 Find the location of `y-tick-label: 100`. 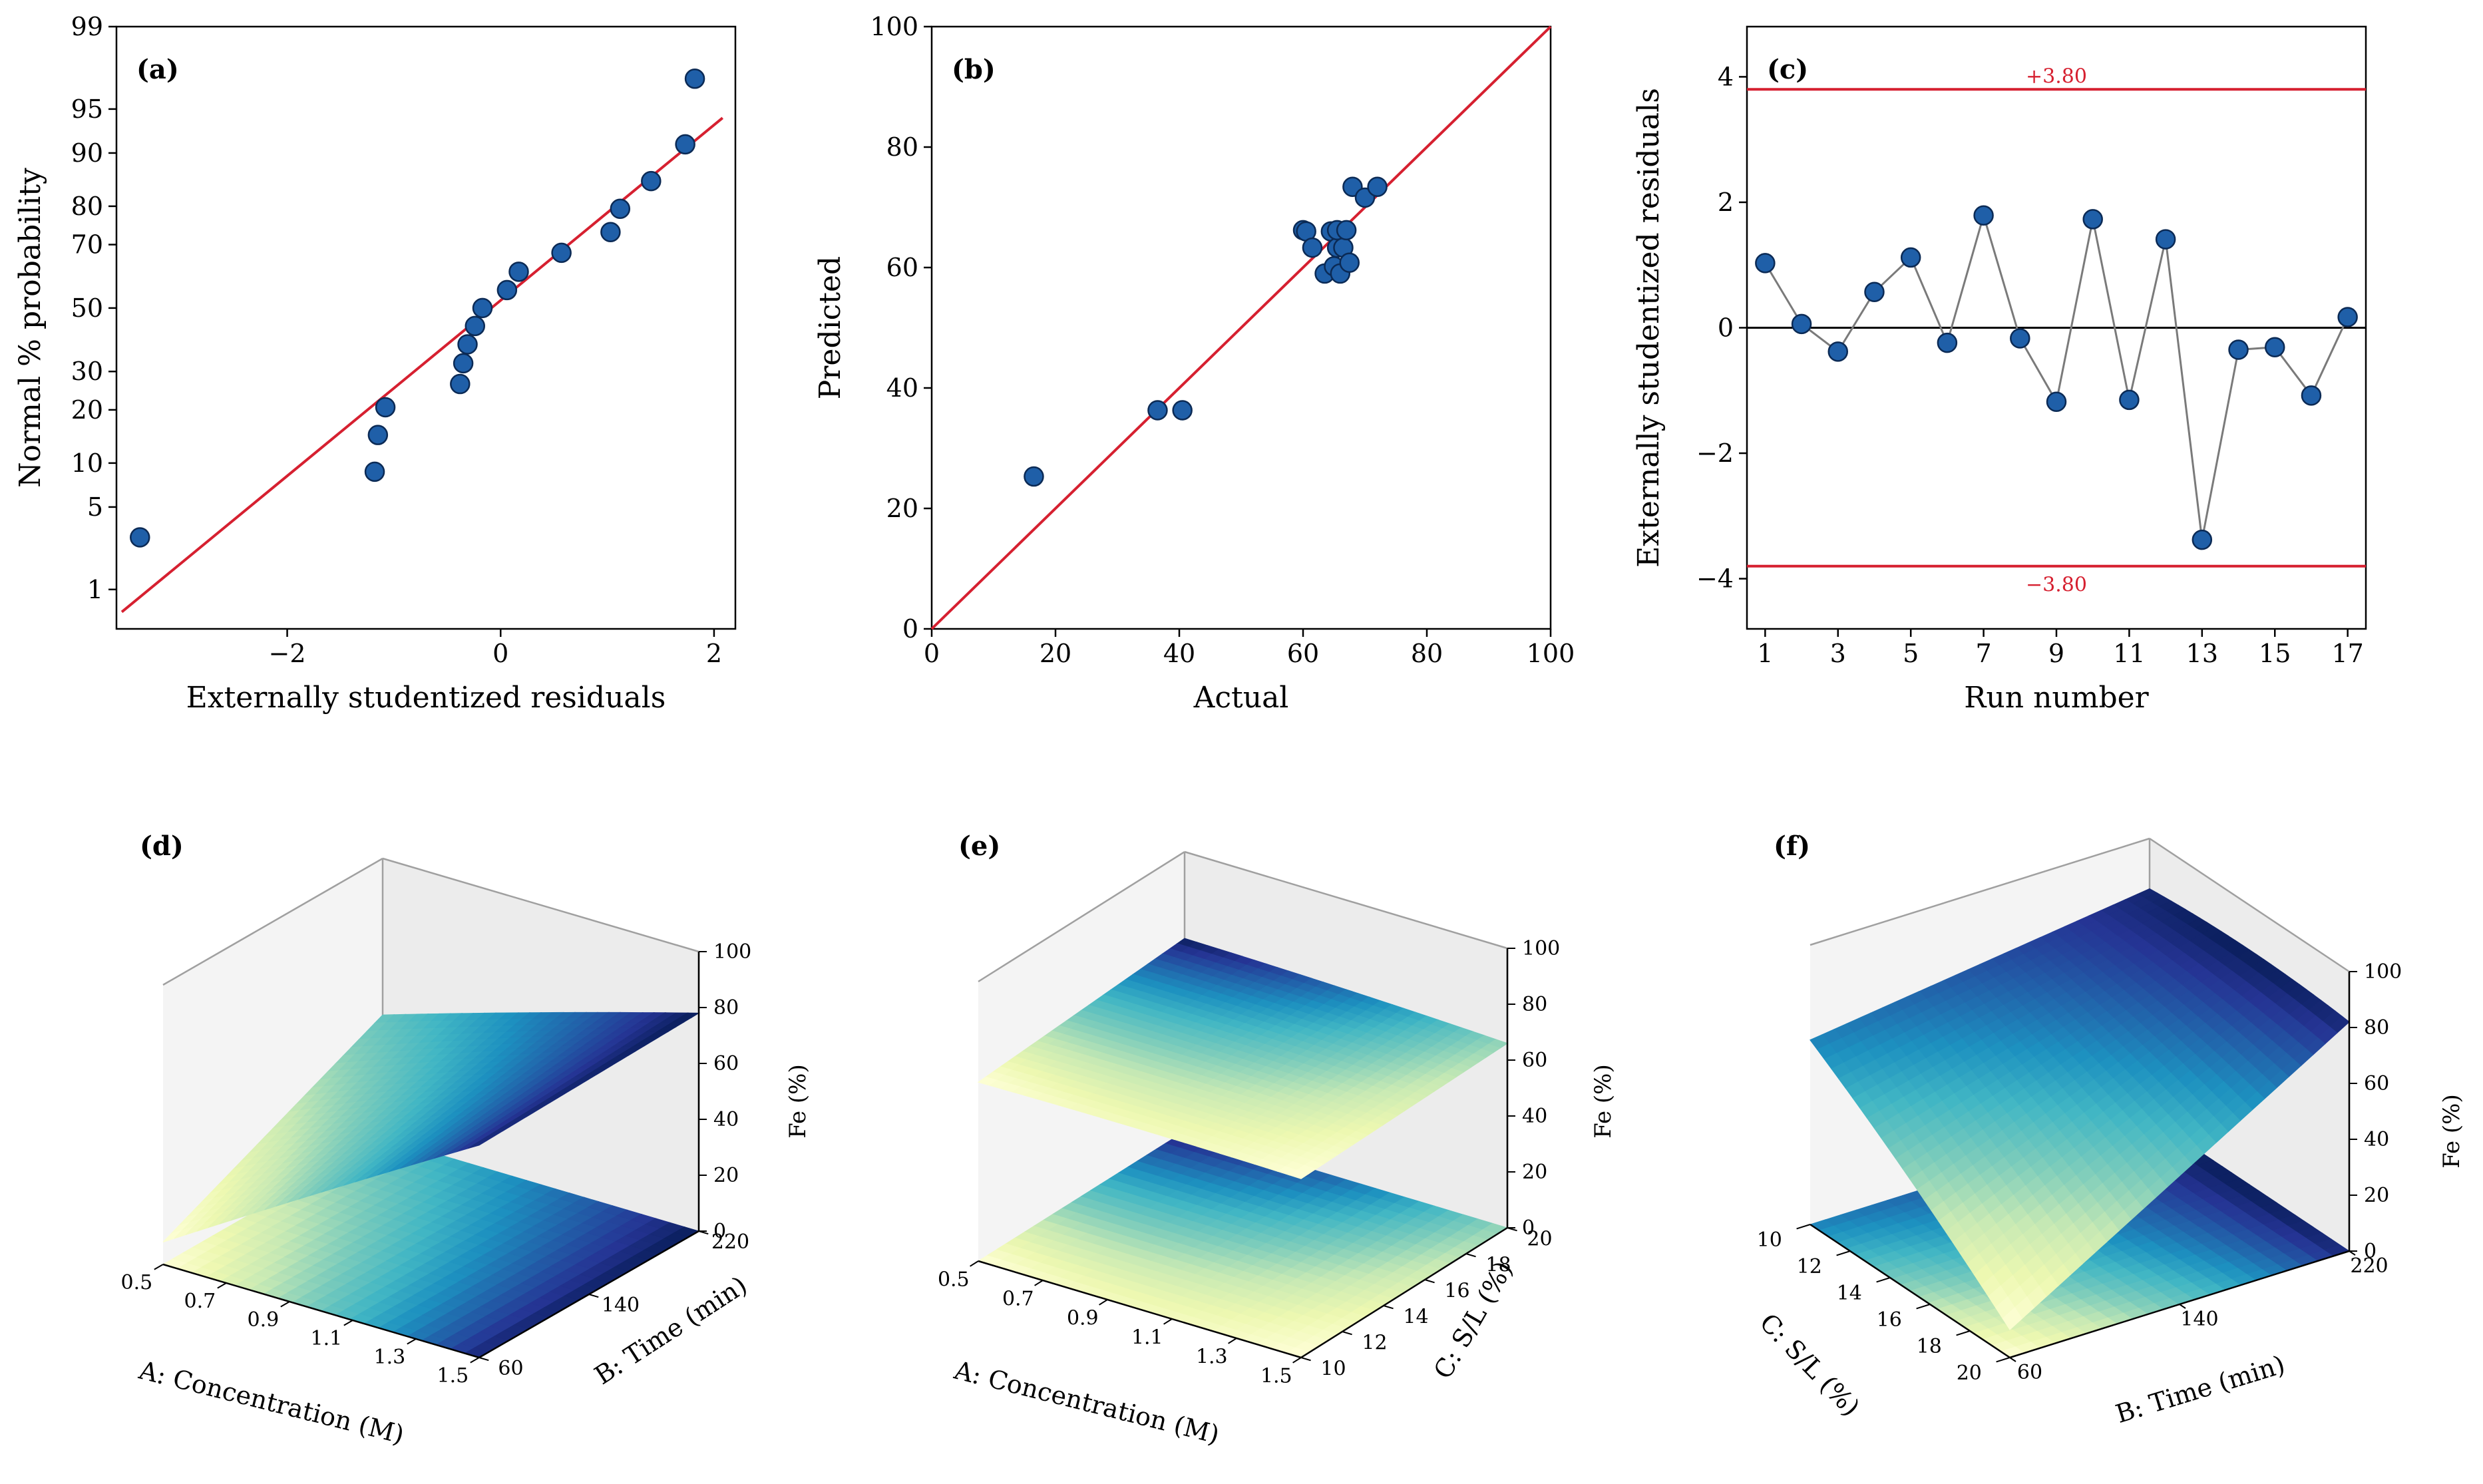

y-tick-label: 100 is located at coordinates (894, 26).